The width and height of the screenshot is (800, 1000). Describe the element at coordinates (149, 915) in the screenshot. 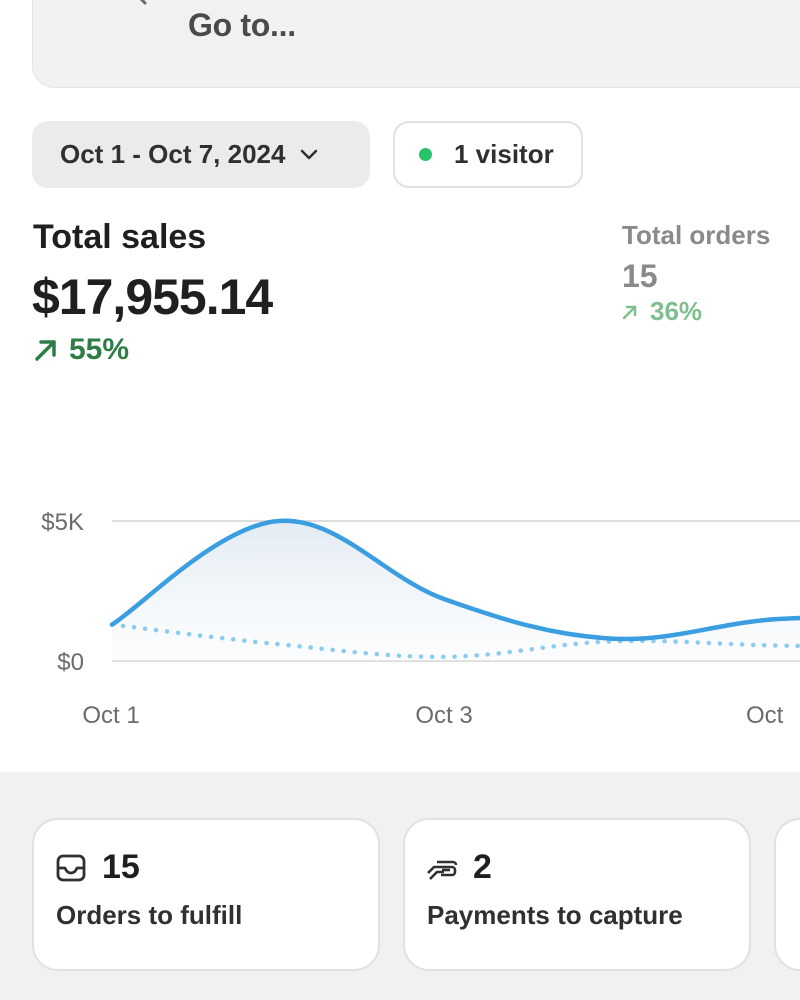

I see `orders-to-fulfill-label: Orders to fulfill` at that location.